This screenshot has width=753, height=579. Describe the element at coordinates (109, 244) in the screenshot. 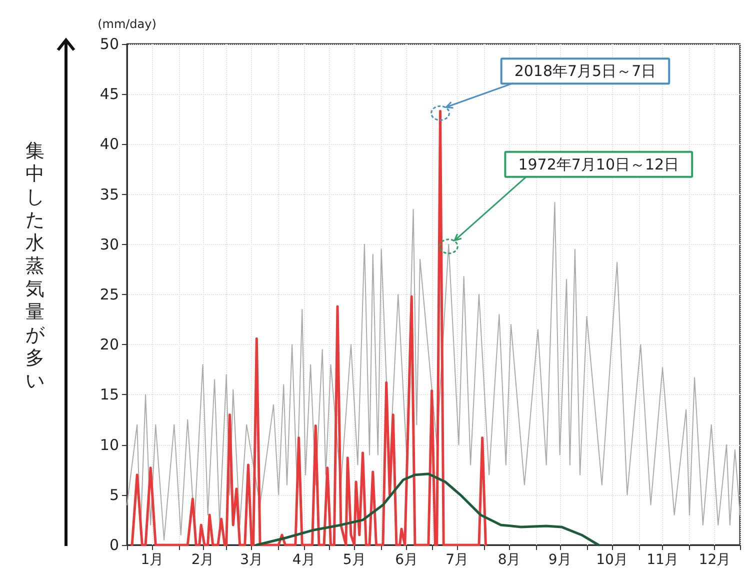

I see `y-tick-label: 30` at that location.